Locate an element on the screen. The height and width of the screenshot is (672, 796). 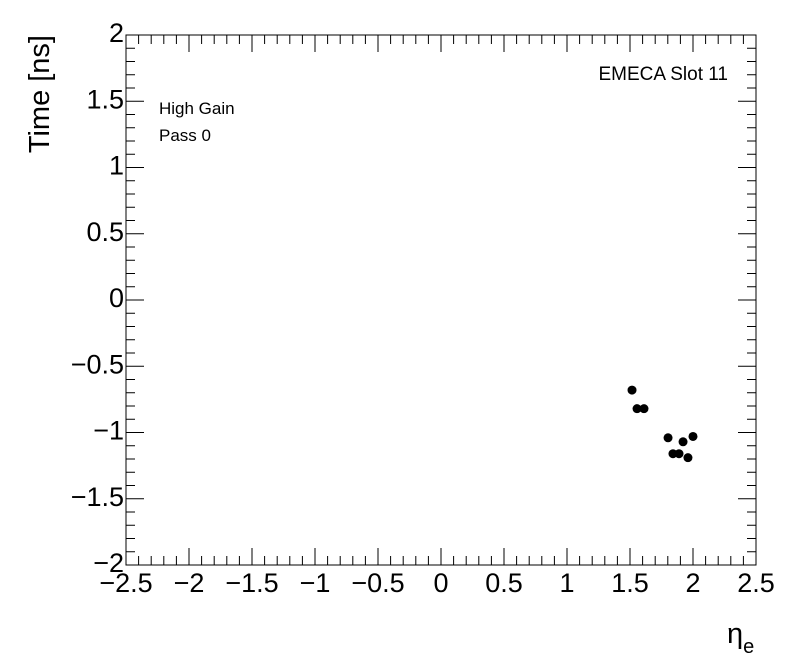
x-tick-label: 1 is located at coordinates (566, 583).